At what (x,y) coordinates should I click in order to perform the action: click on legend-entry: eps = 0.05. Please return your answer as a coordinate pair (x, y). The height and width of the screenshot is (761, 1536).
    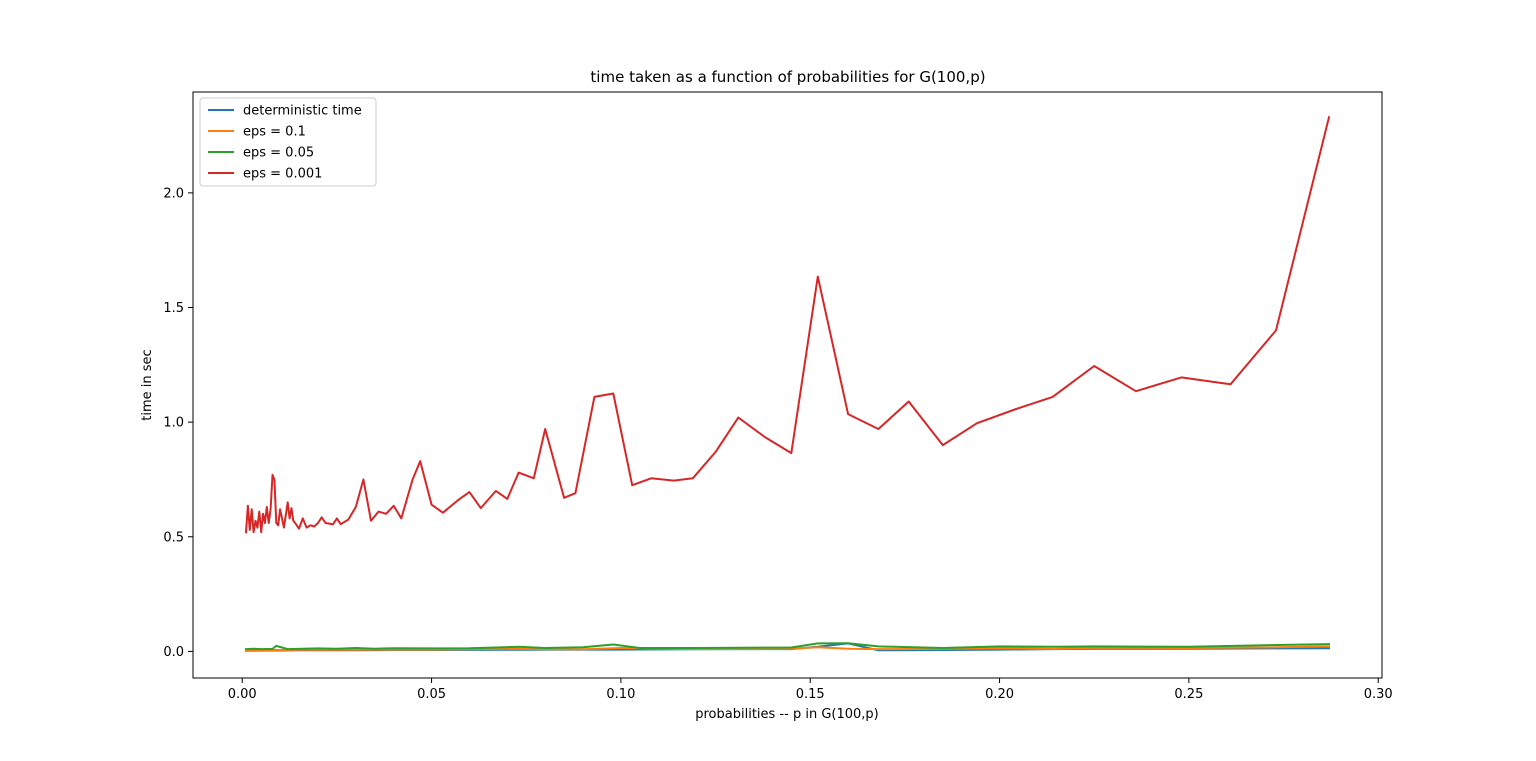
    Looking at the image, I should click on (278, 153).